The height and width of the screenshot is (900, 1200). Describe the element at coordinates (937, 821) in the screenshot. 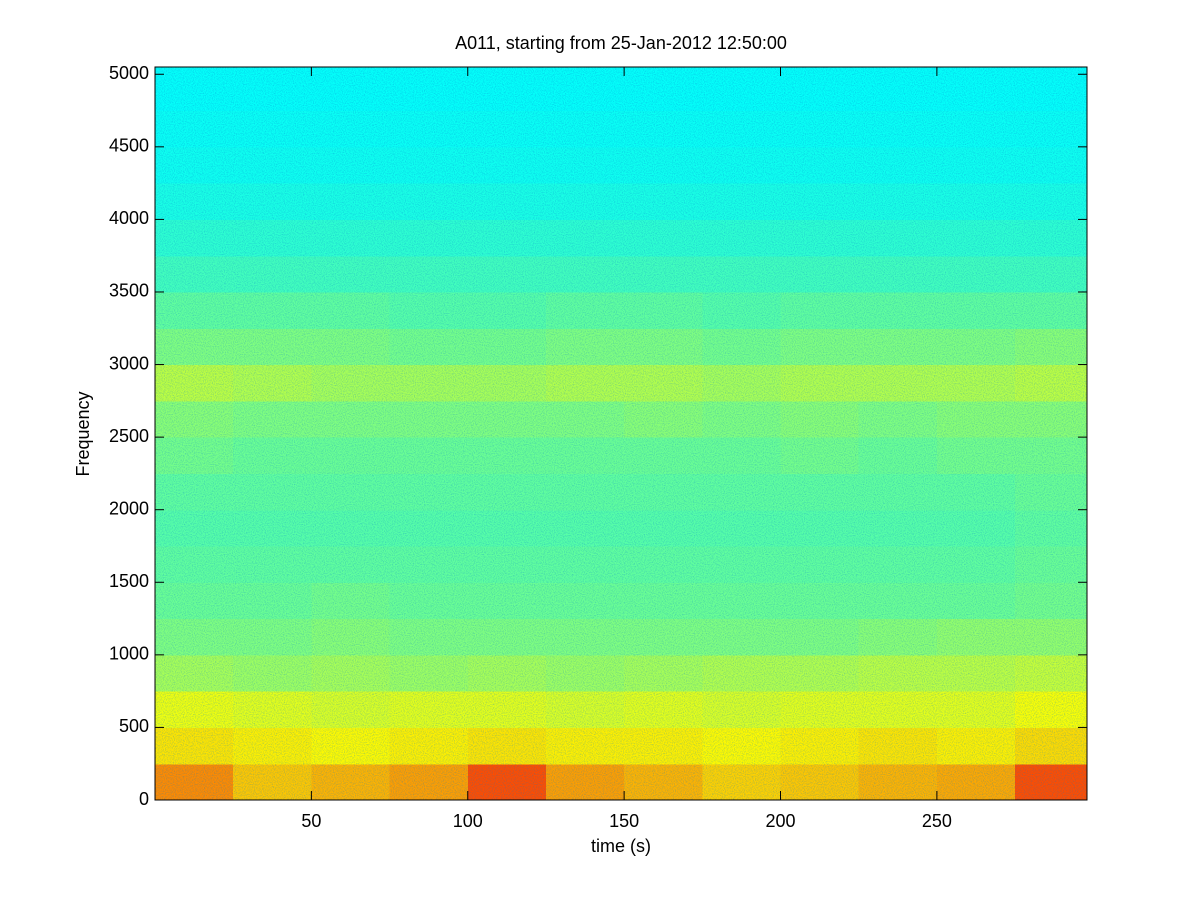

I see `x-tick-label: 250` at that location.